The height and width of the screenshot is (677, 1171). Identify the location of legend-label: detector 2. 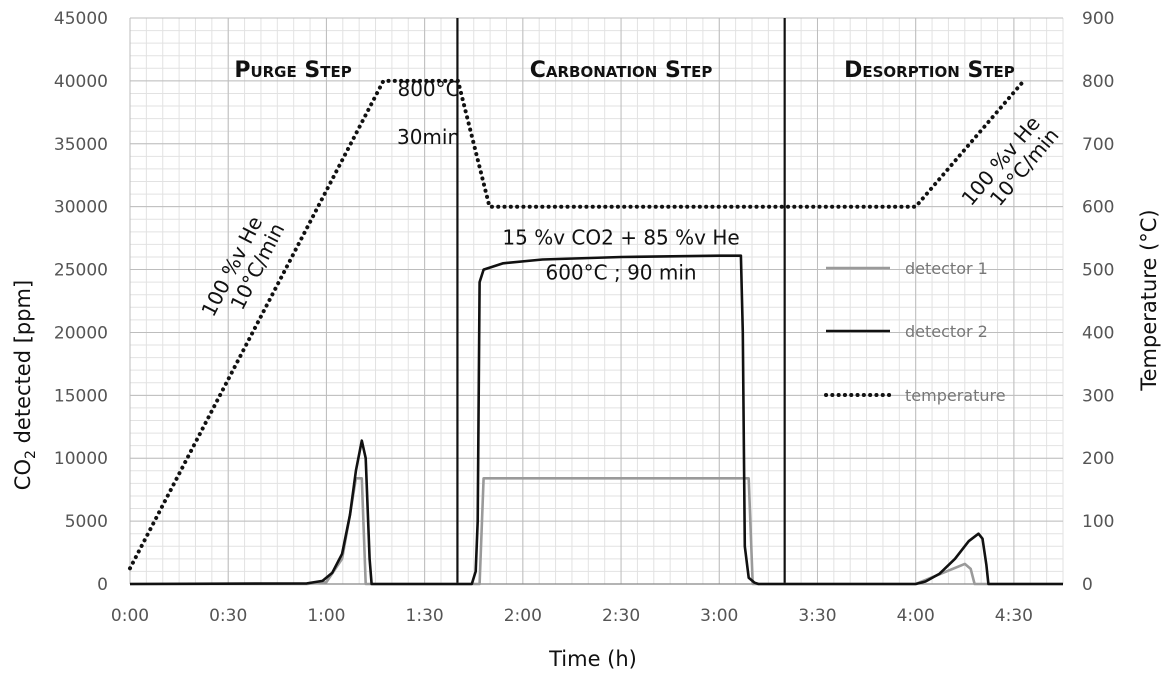
(946, 331).